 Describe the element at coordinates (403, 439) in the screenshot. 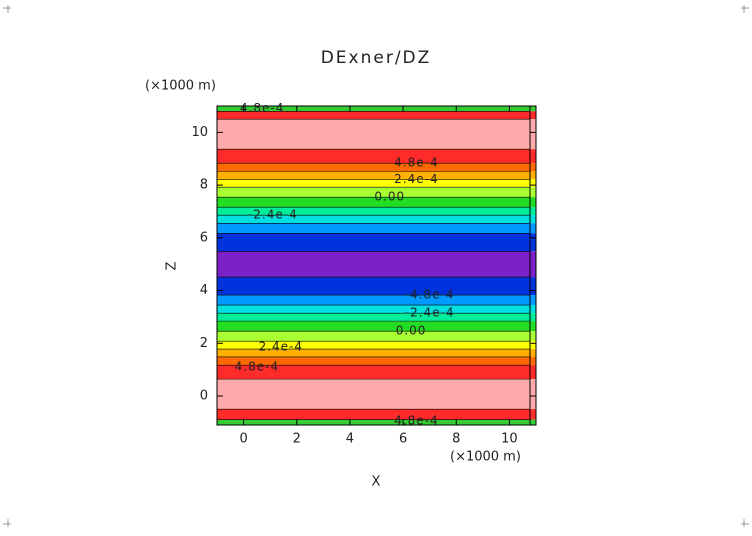

I see `x-tick-label: 6` at that location.